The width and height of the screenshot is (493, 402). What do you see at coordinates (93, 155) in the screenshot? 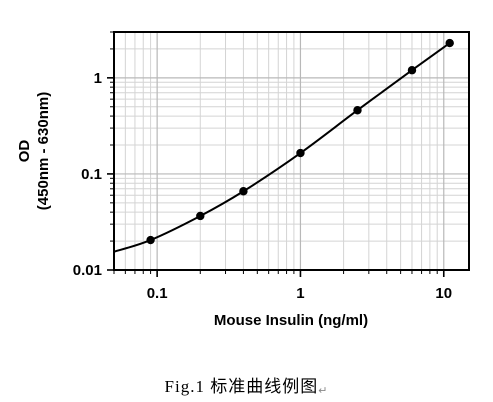
I see `y-axis-ticks: 0.01 0.1 1` at bounding box center [93, 155].